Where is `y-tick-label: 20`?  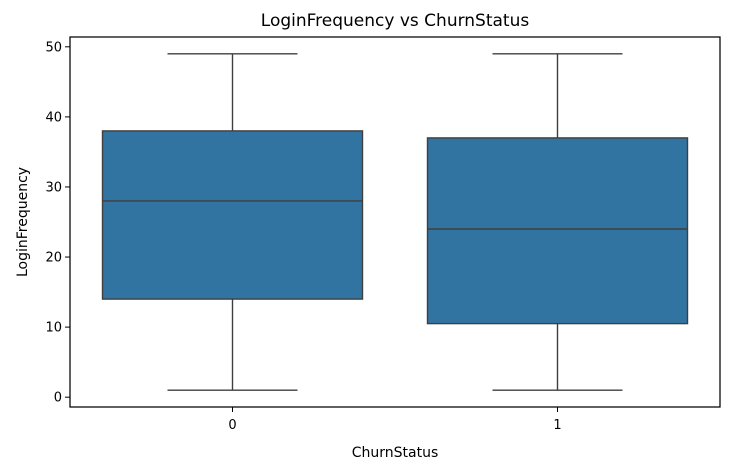 y-tick-label: 20 is located at coordinates (53, 258).